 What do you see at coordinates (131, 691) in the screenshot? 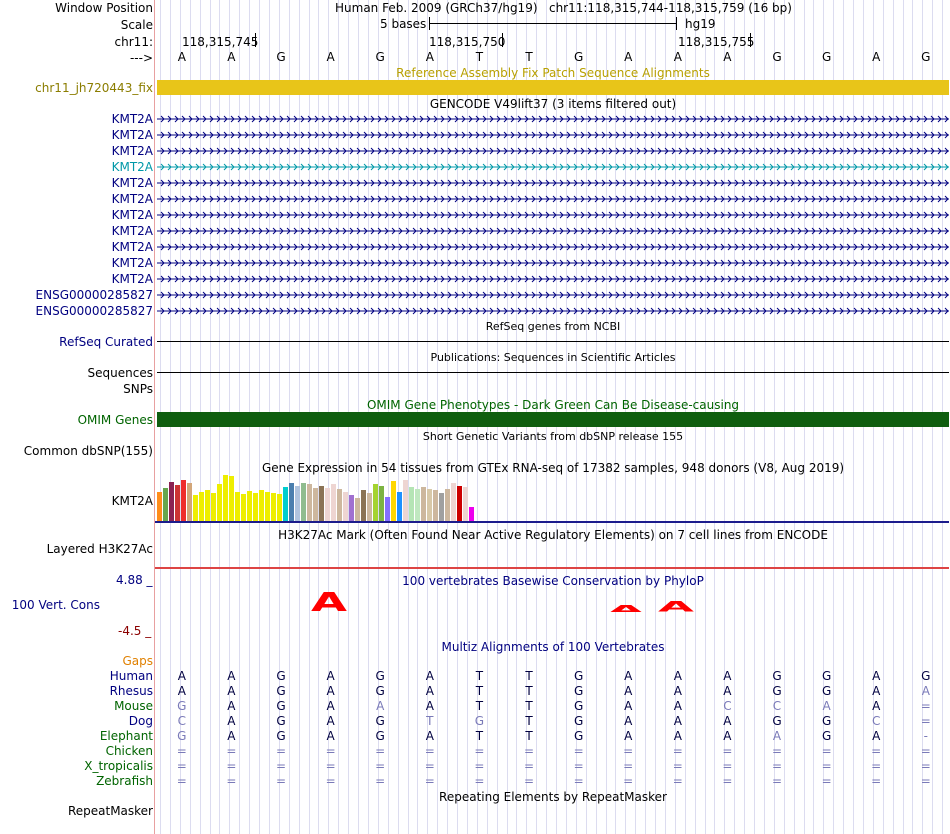
I see `multiz-species-label: Rhesus` at bounding box center [131, 691].